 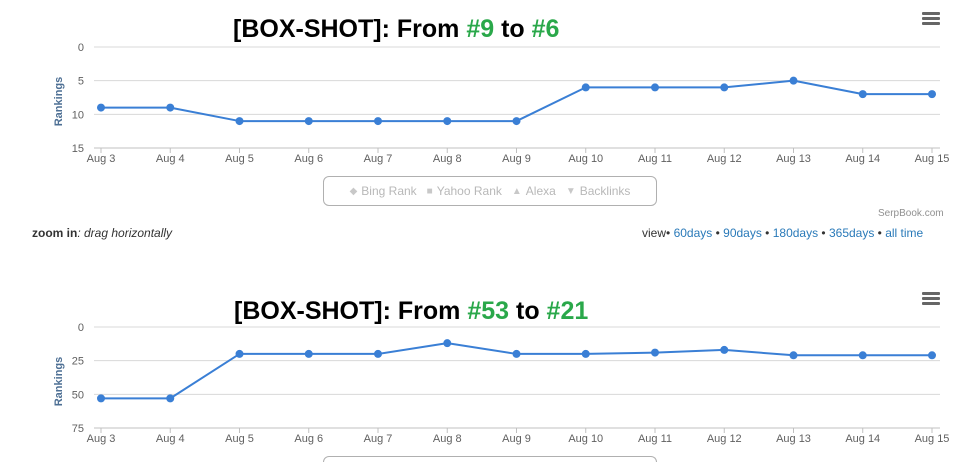 I want to click on chart-title-from-rank: #53, so click(x=488, y=311).